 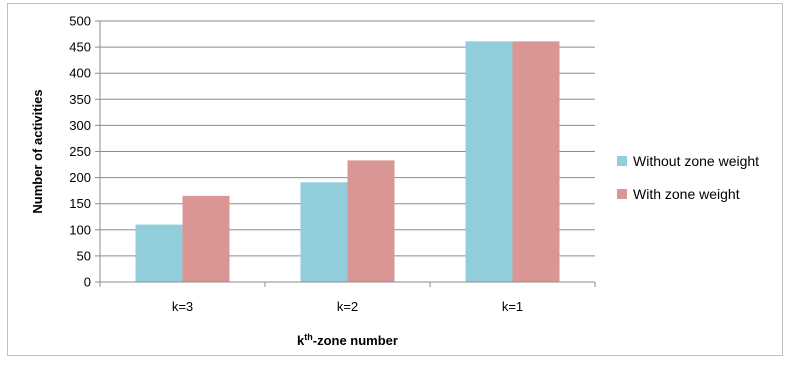 What do you see at coordinates (355, 340) in the screenshot?
I see `x-axis-title-rest: -zone number` at bounding box center [355, 340].